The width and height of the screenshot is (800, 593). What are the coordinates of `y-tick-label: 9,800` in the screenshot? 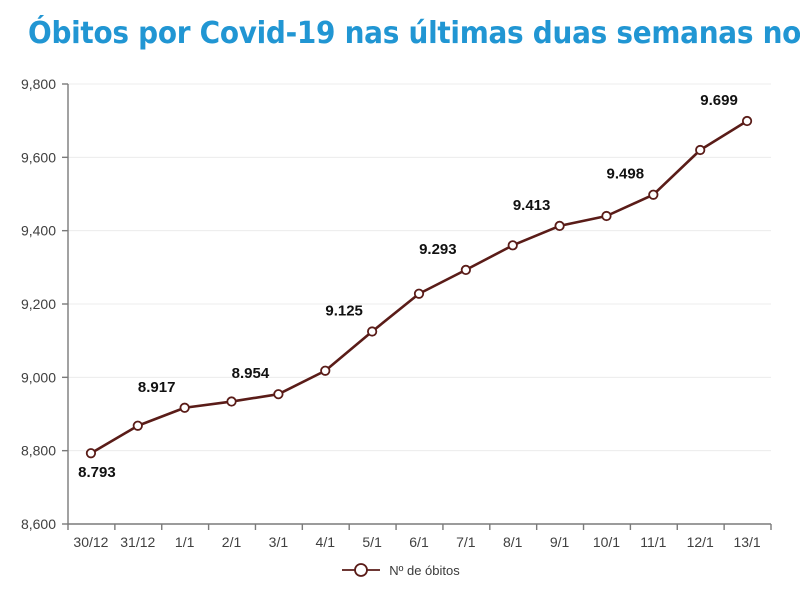 It's located at (38, 84).